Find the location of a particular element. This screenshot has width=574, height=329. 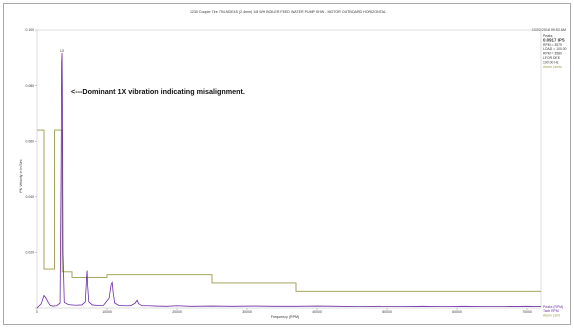

readout-line: Peaks is located at coordinates (548, 36).